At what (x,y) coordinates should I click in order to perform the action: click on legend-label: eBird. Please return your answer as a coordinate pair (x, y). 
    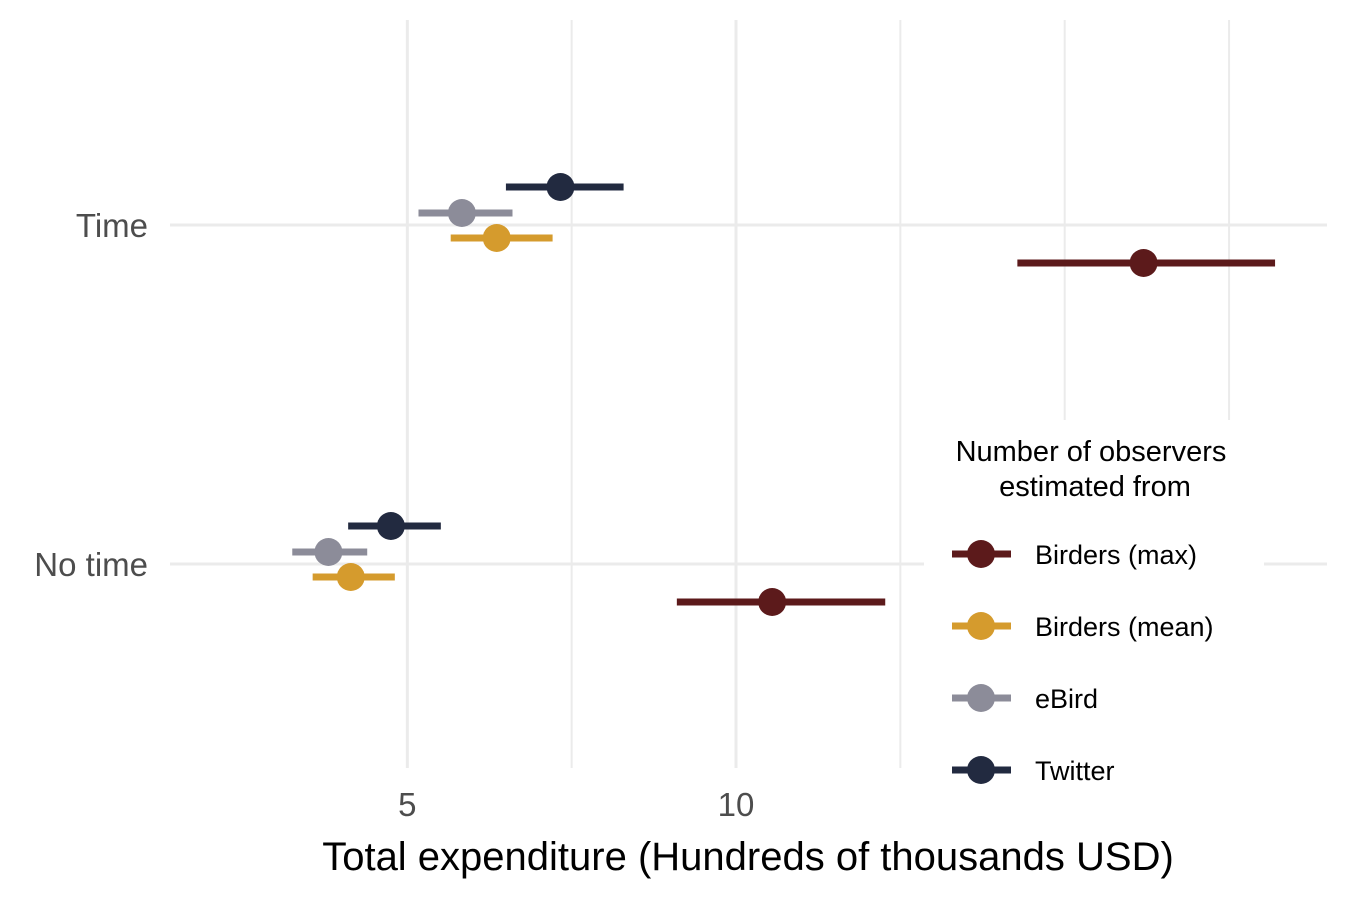
    Looking at the image, I should click on (1066, 699).